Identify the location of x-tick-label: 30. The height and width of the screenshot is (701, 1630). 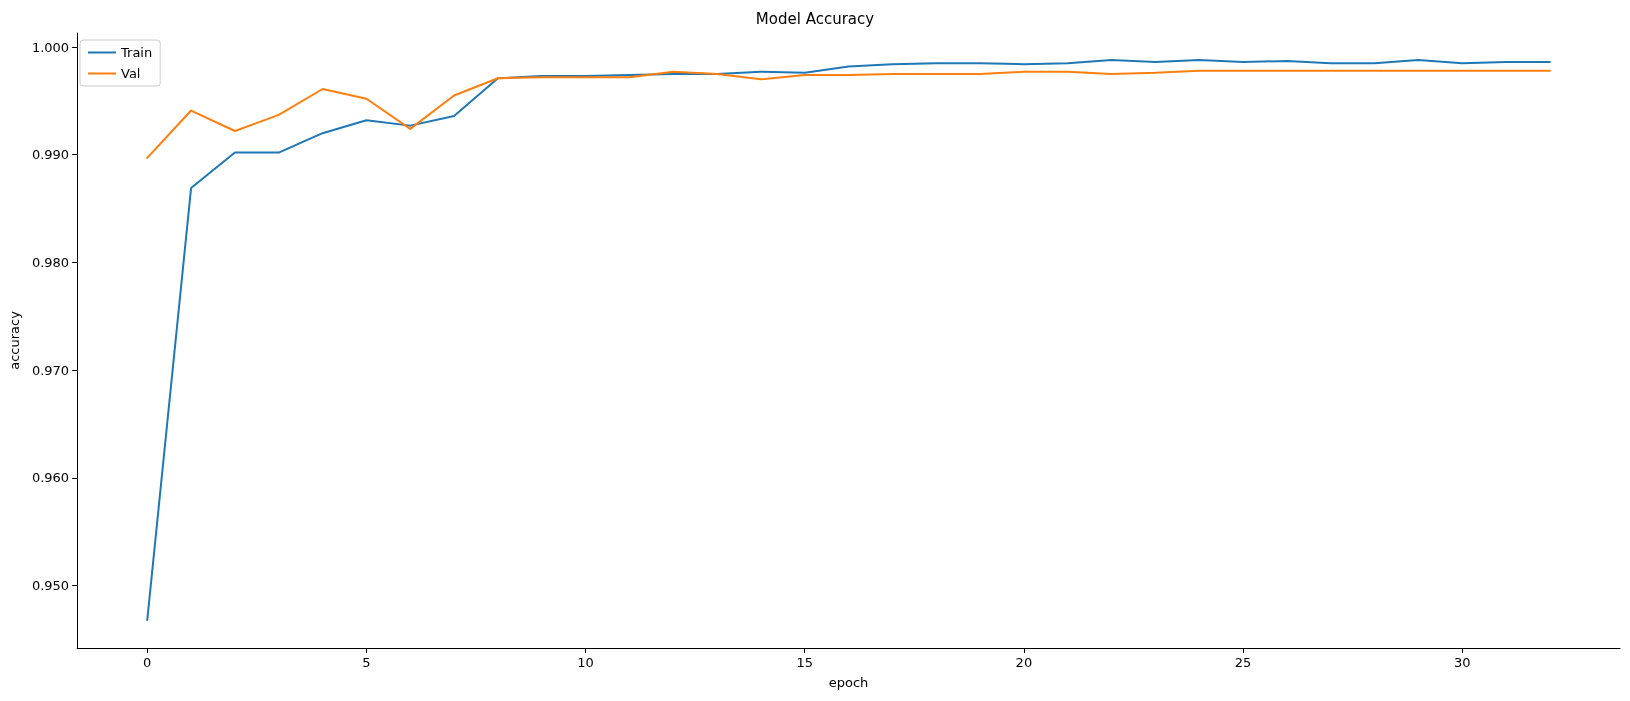
(1462, 662).